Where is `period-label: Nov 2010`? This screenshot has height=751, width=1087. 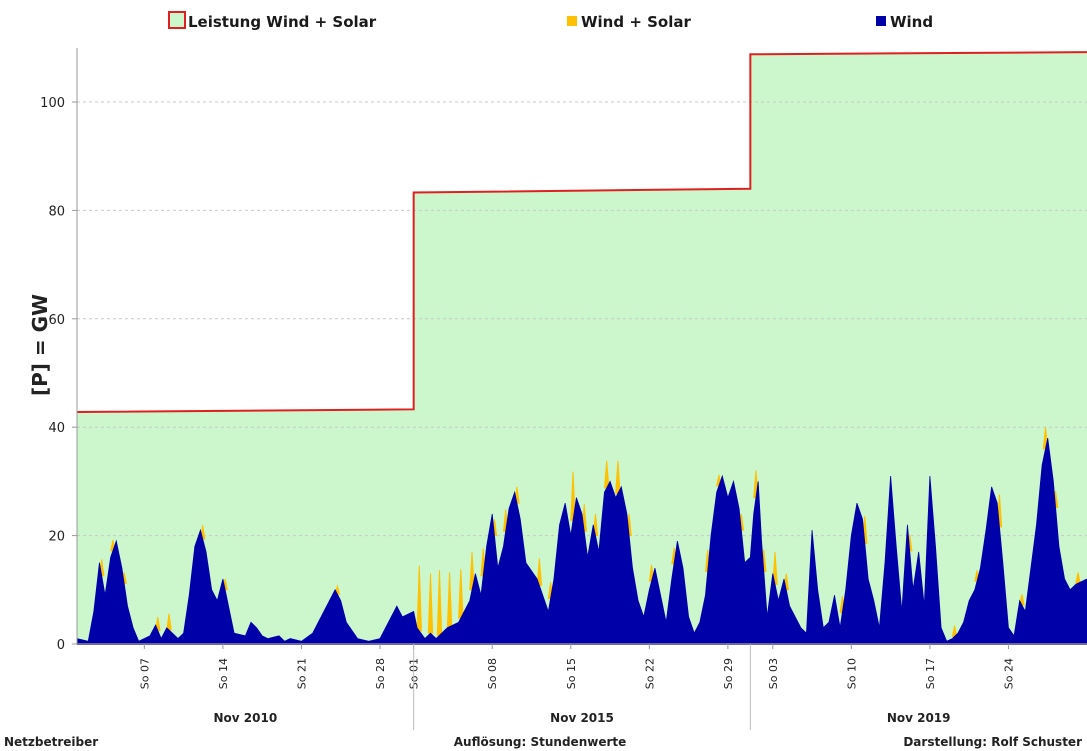 period-label: Nov 2010 is located at coordinates (245, 718).